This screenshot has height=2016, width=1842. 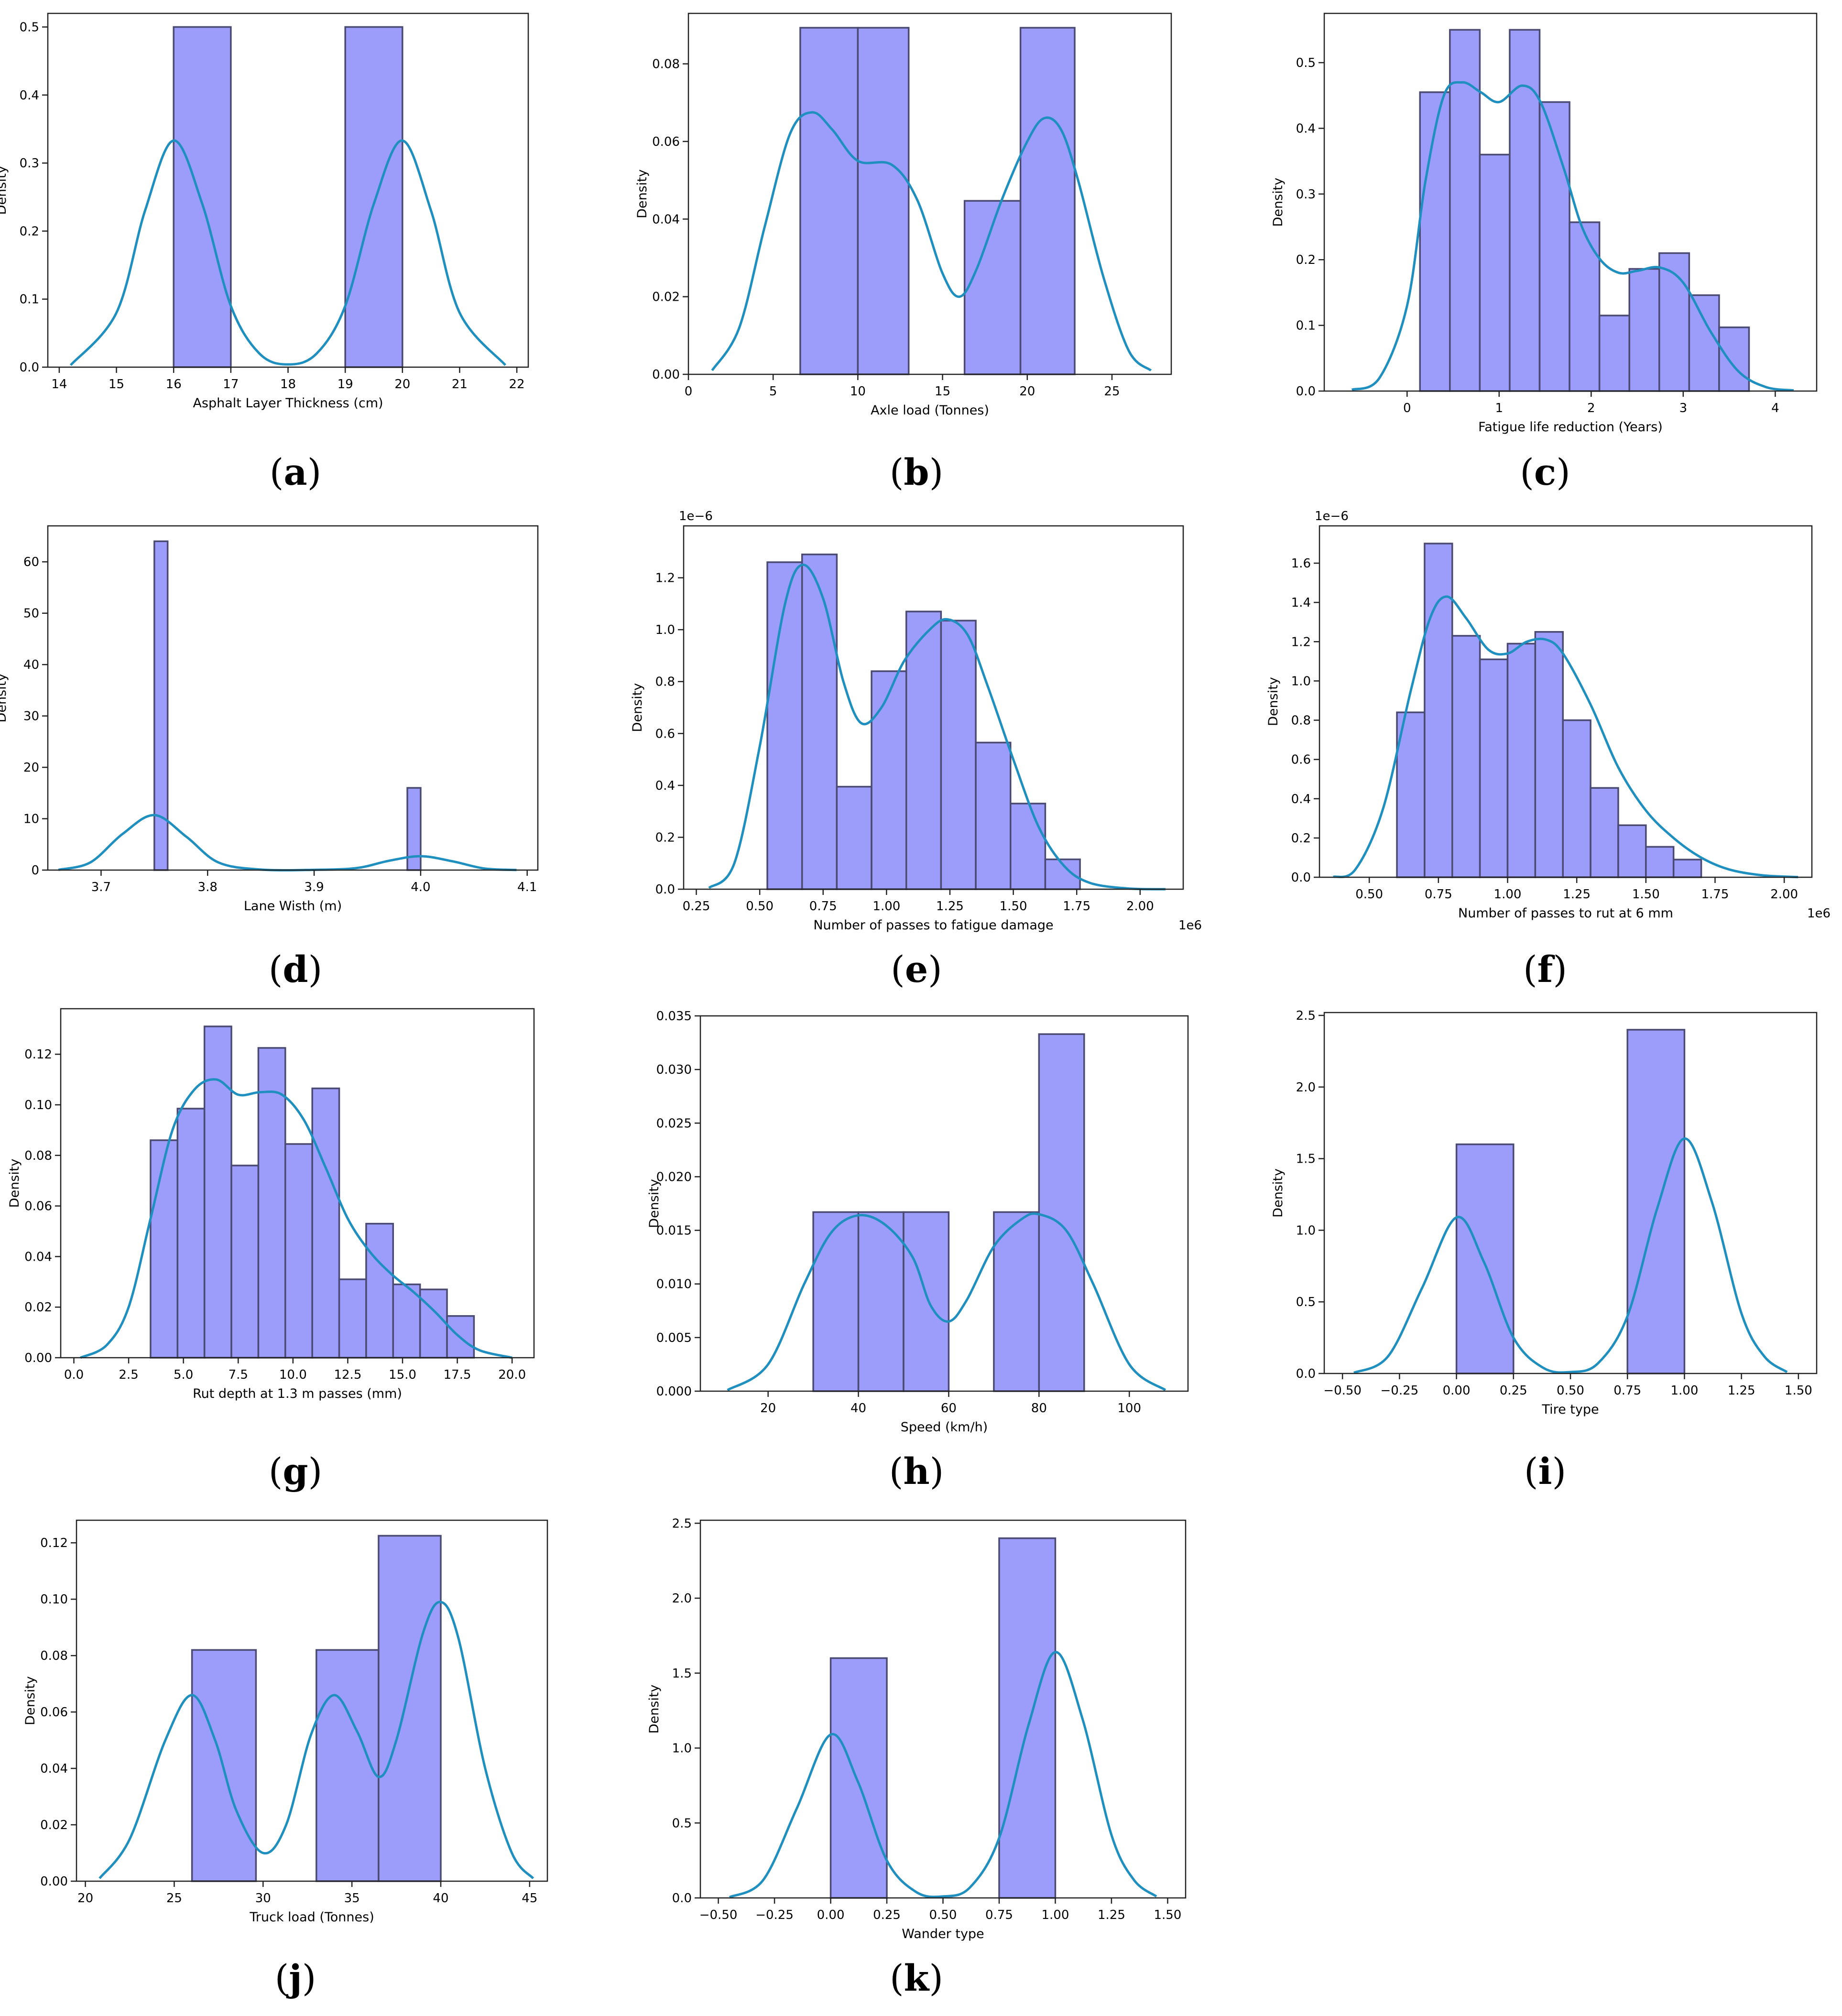 I want to click on panel-label-letter: c, so click(x=1545, y=472).